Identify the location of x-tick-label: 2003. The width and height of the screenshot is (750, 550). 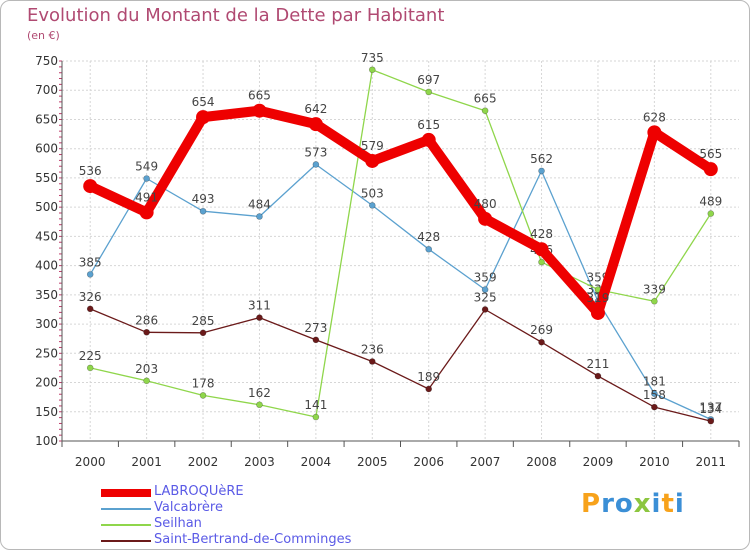
(259, 462).